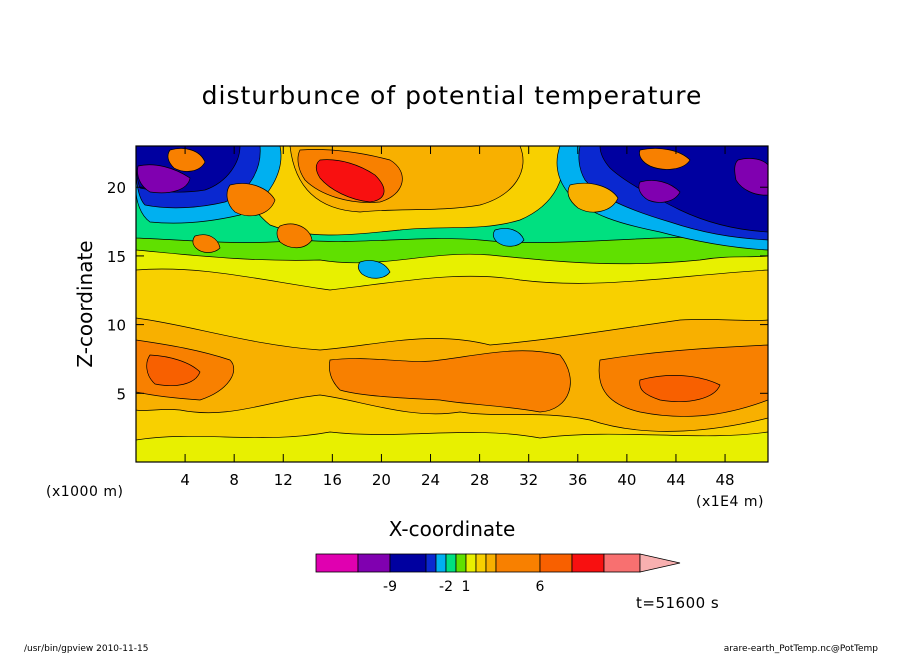 Image resolution: width=904 pixels, height=654 pixels. I want to click on time-label: t=51600 s, so click(677, 603).